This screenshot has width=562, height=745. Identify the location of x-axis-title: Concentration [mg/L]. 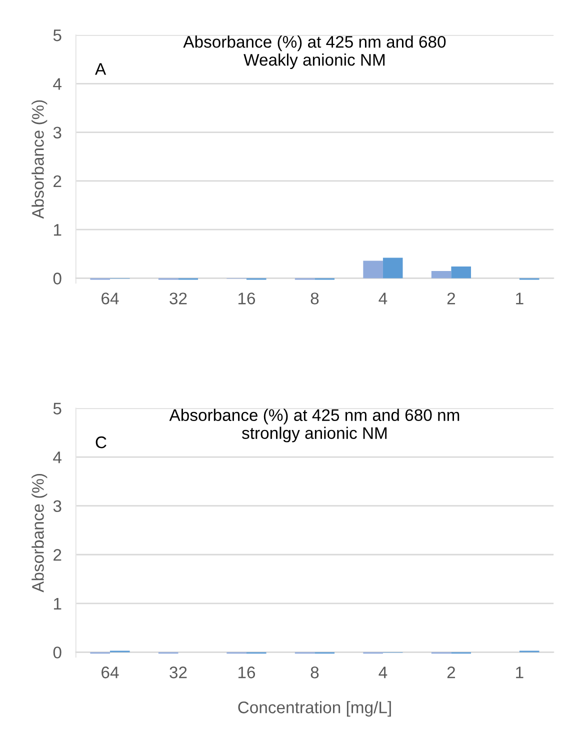
(314, 709).